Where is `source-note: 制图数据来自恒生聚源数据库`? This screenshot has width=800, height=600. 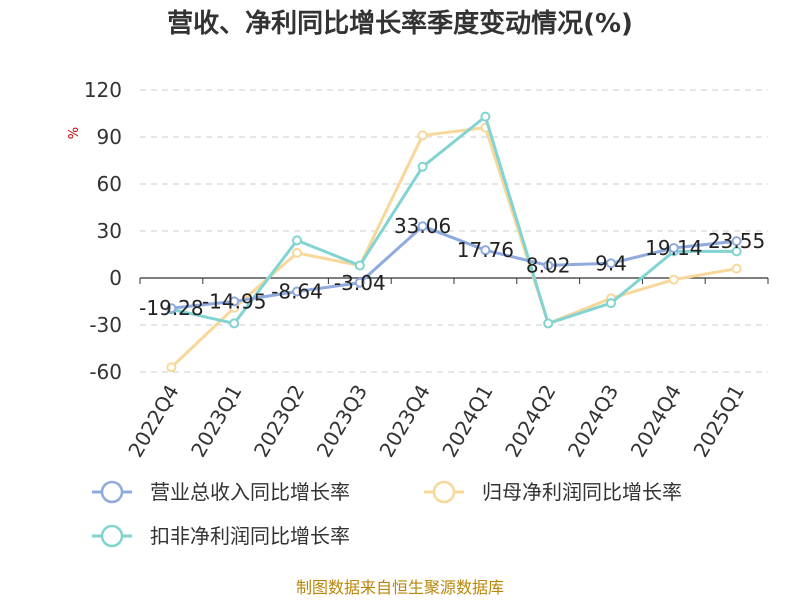
source-note: 制图数据来自恒生聚源数据库 is located at coordinates (400, 587).